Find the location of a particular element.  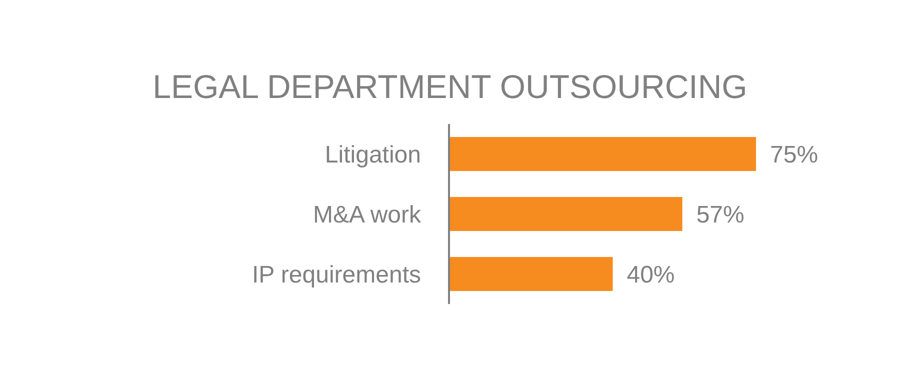

chart-title: LEGAL DEPARTMENT OUTSOURCING is located at coordinates (450, 87).